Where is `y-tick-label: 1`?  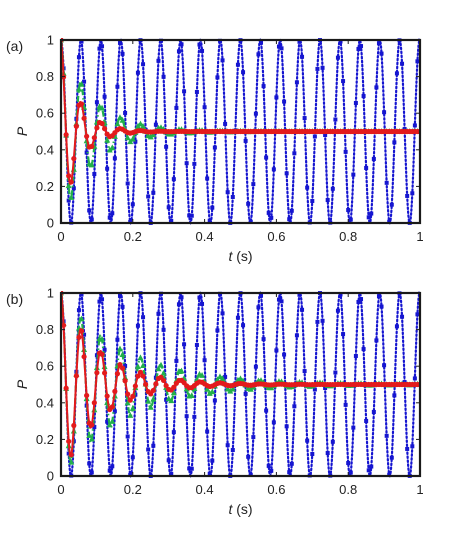 y-tick-label: 1 is located at coordinates (50, 40).